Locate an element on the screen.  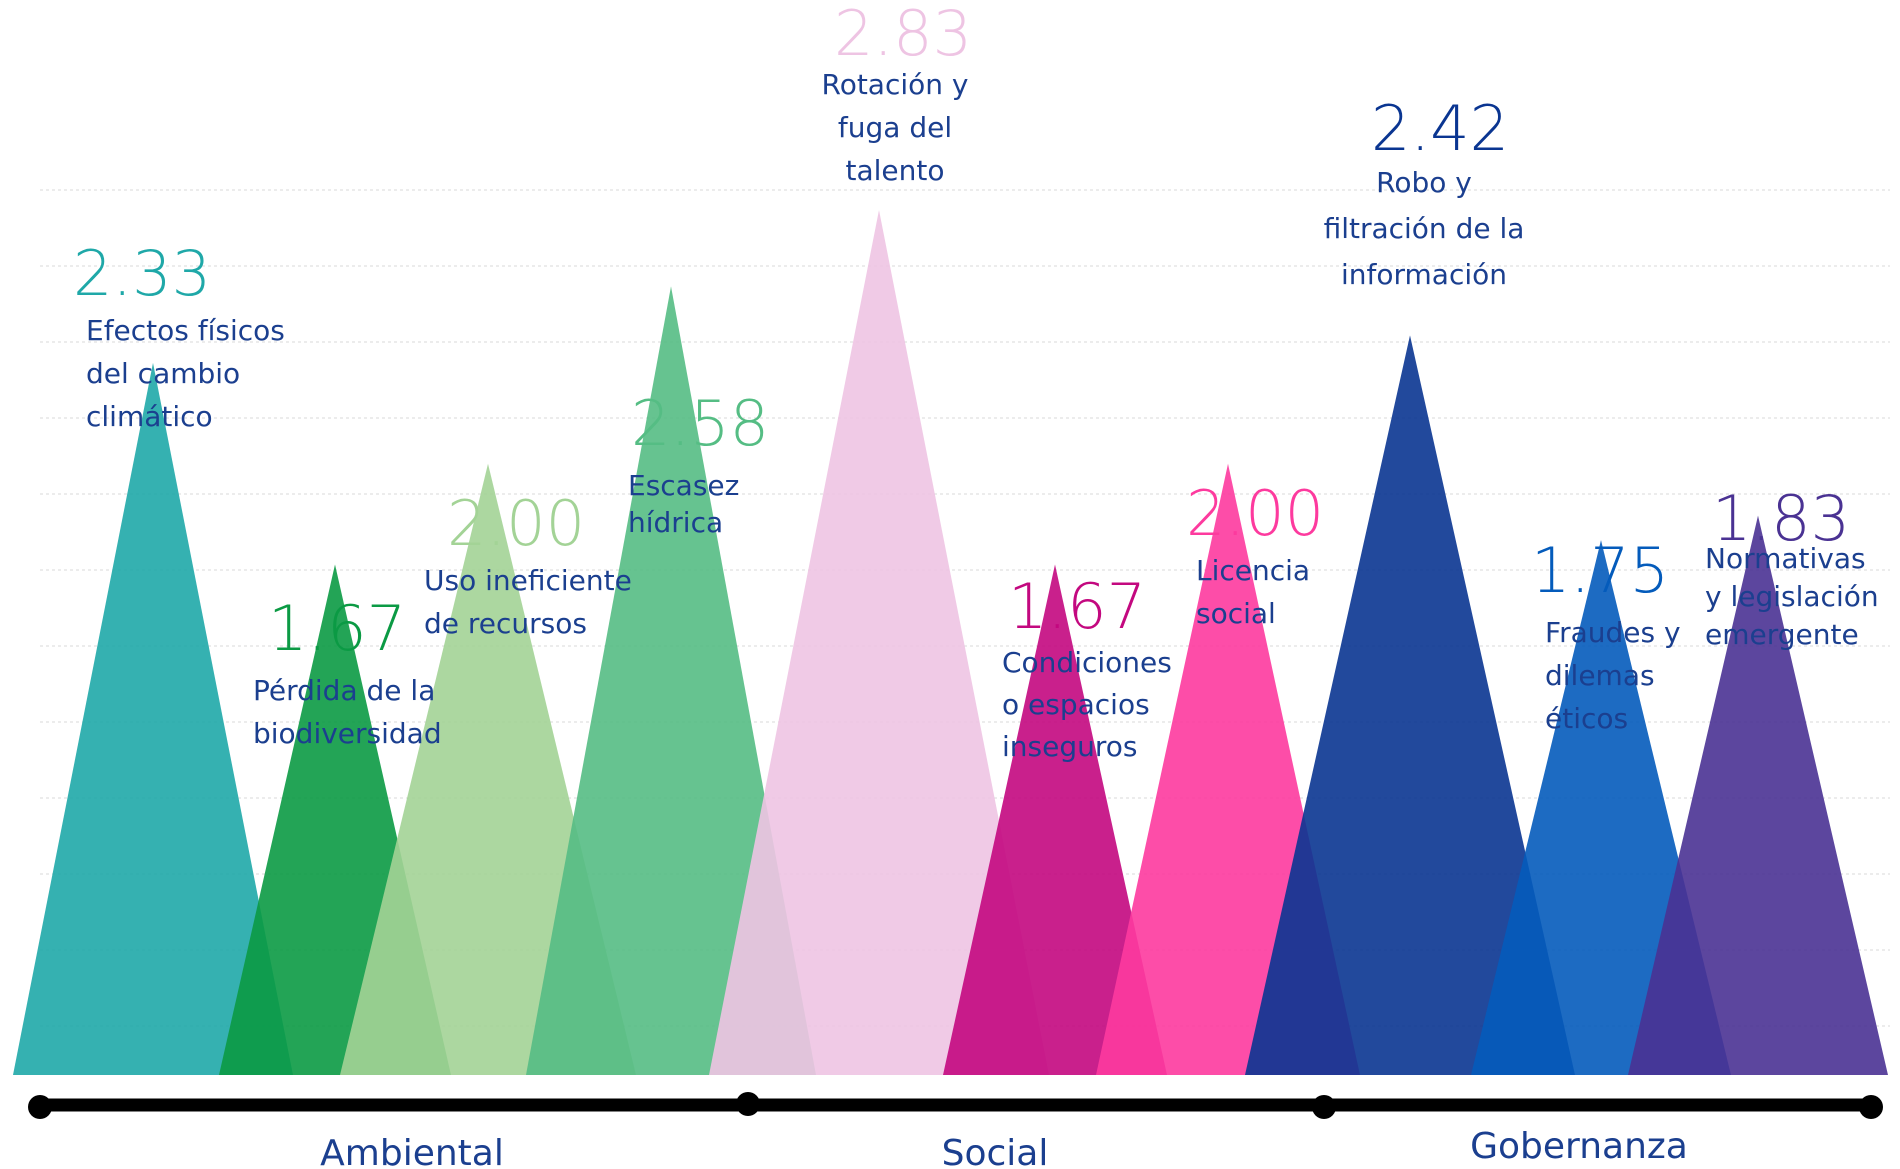
risk-label-line: social is located at coordinates (1236, 613).